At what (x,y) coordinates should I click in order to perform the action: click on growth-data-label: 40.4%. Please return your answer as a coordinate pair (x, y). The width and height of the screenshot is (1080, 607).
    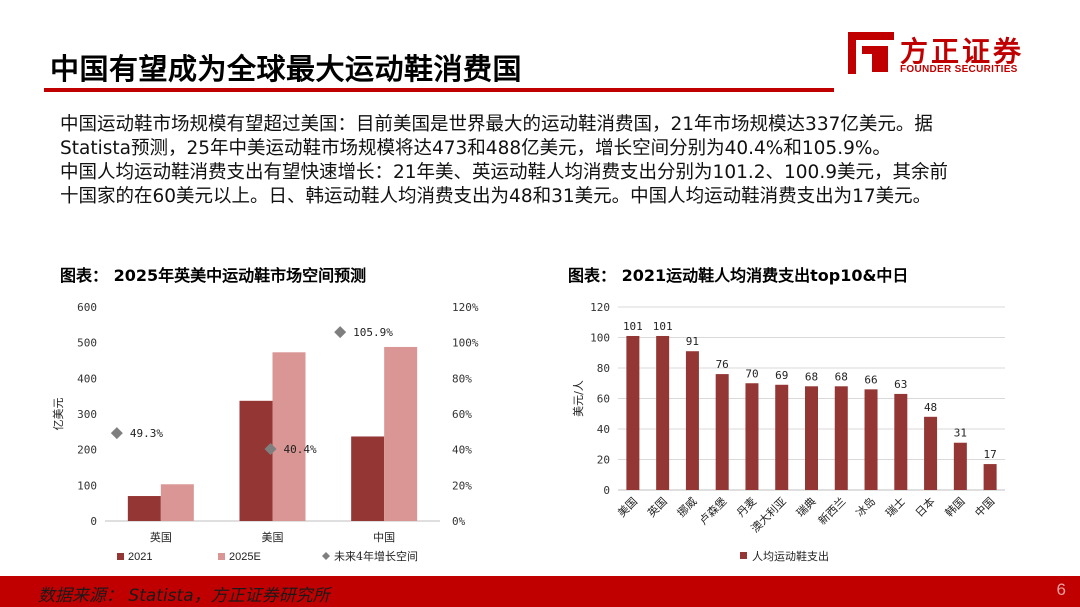
    Looking at the image, I should click on (300, 449).